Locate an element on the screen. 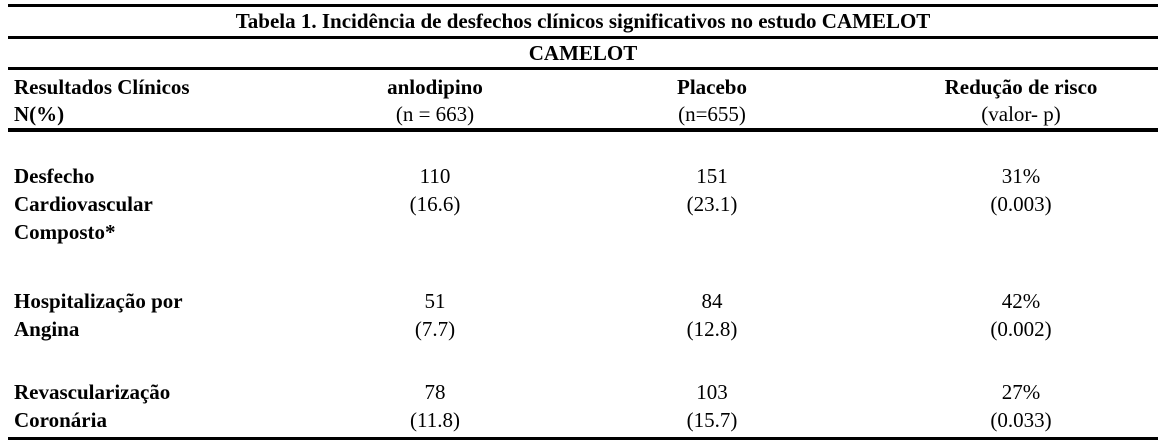  risk-reduction-cell: 31% (0.003) is located at coordinates (1021, 204).